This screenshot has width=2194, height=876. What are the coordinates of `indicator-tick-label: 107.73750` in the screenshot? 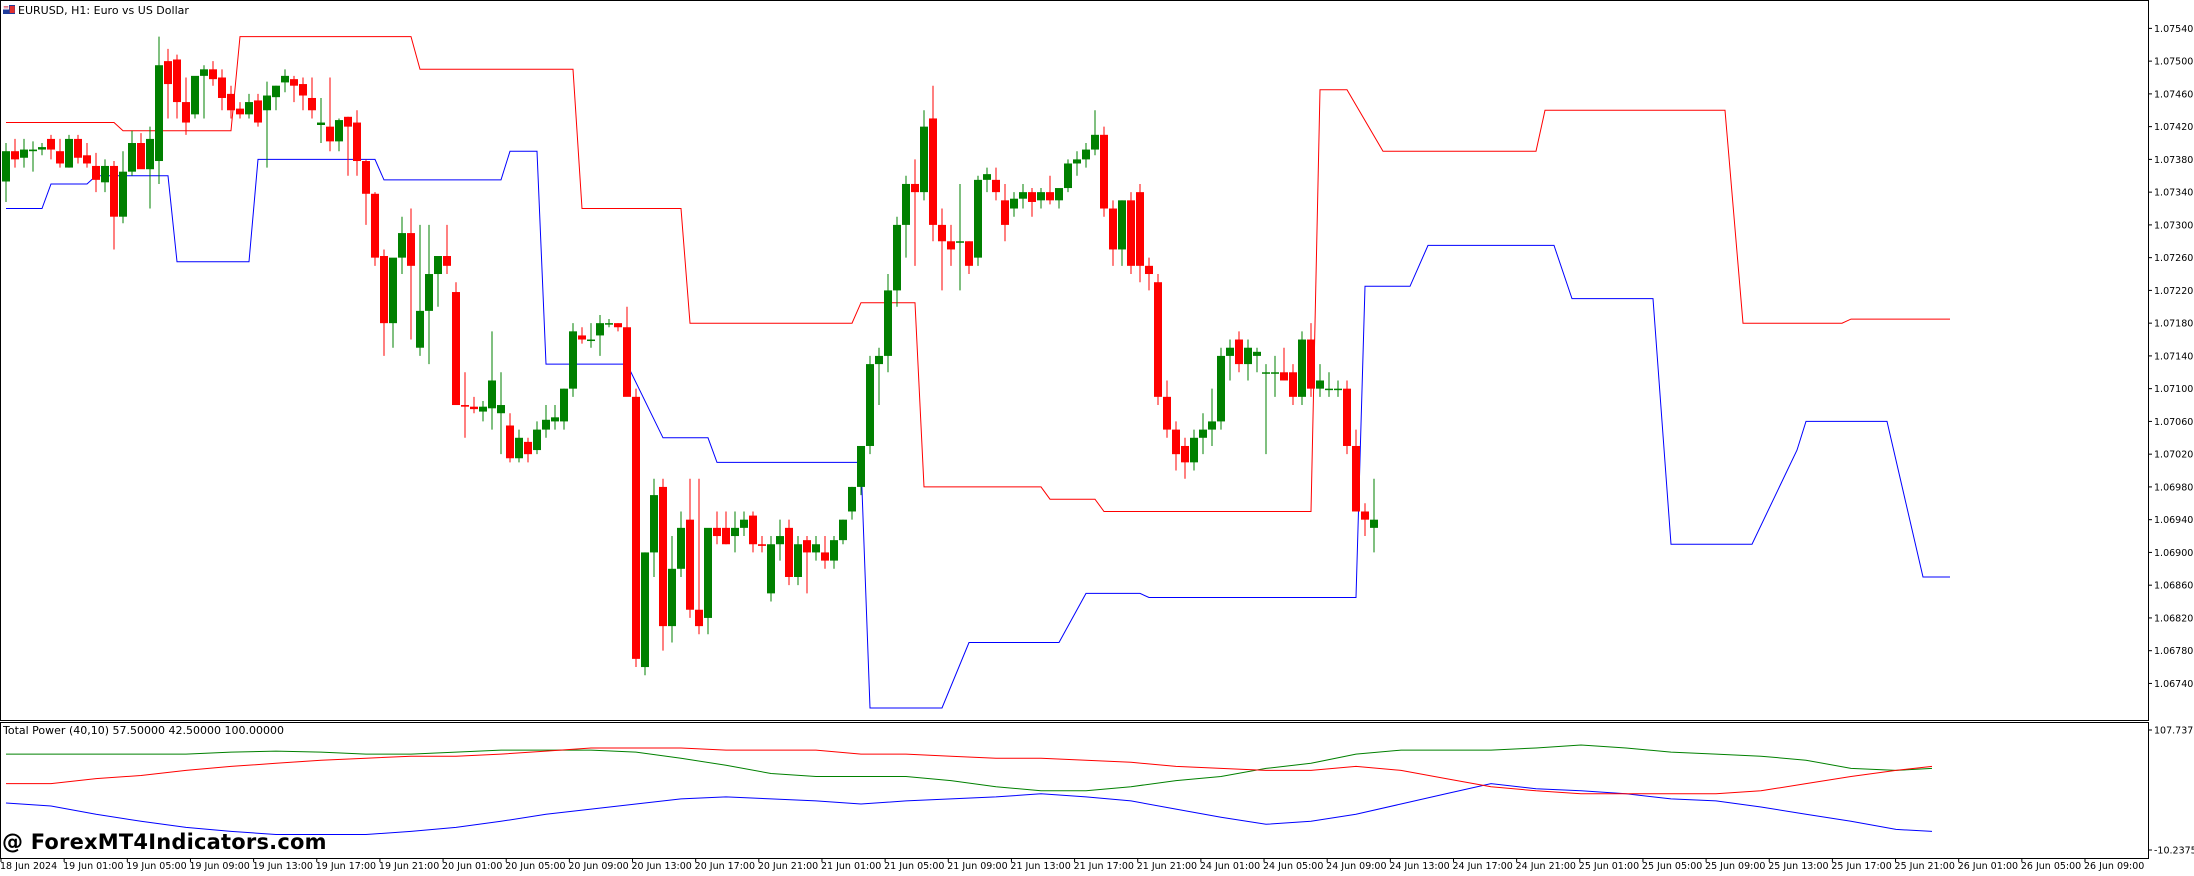 It's located at (2174, 731).